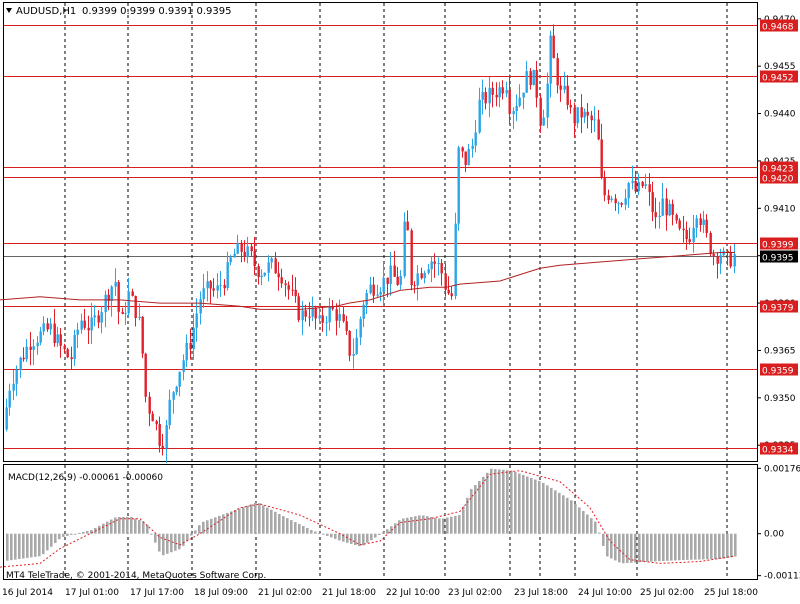 The width and height of the screenshot is (800, 604). Describe the element at coordinates (780, 67) in the screenshot. I see `y-tick-label-1: 0.9455` at that location.